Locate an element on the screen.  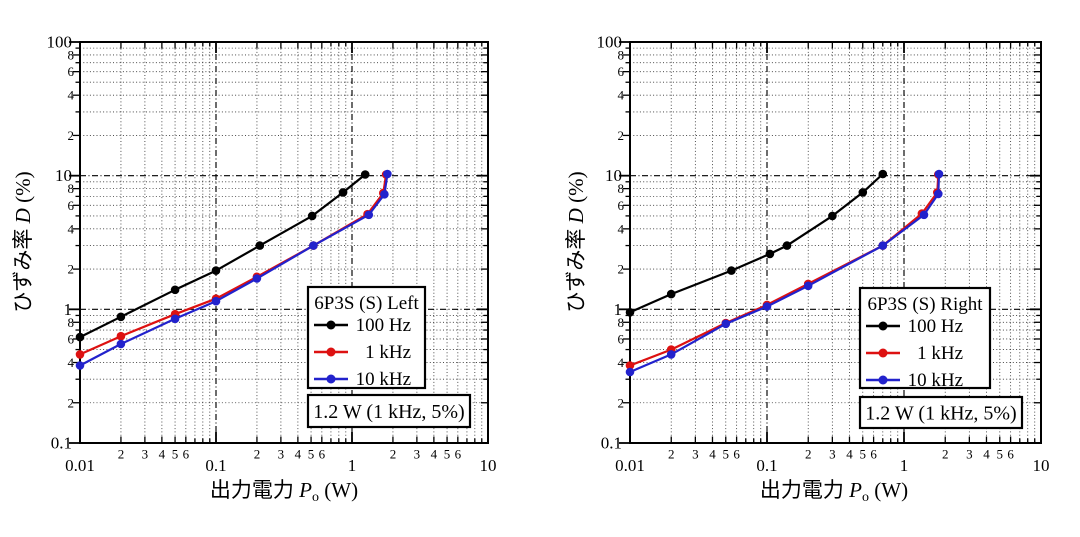
legend-box is located at coordinates (925, 338).